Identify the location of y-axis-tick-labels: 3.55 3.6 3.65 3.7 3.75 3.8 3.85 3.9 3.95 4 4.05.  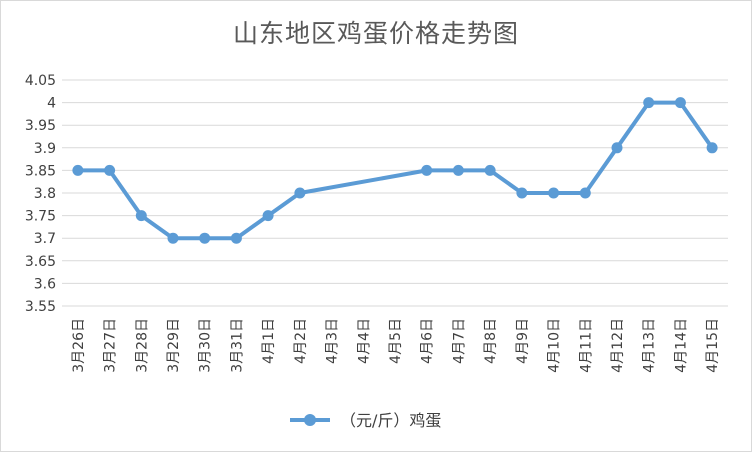
(40, 194).